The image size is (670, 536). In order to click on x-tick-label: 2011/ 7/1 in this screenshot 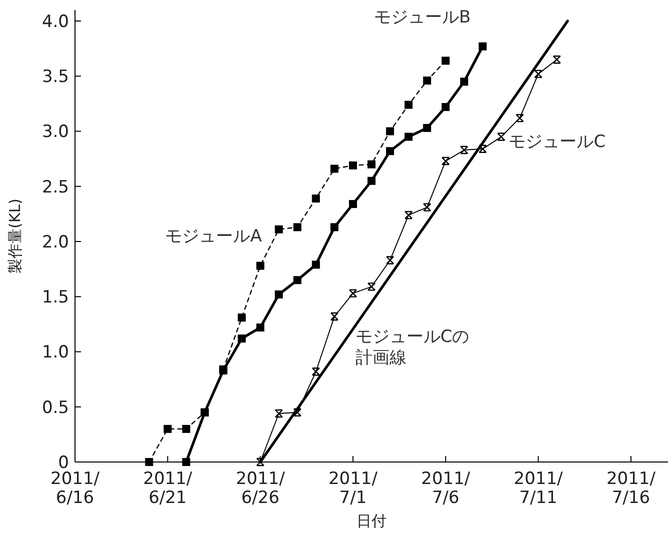, I will do `click(353, 488)`.